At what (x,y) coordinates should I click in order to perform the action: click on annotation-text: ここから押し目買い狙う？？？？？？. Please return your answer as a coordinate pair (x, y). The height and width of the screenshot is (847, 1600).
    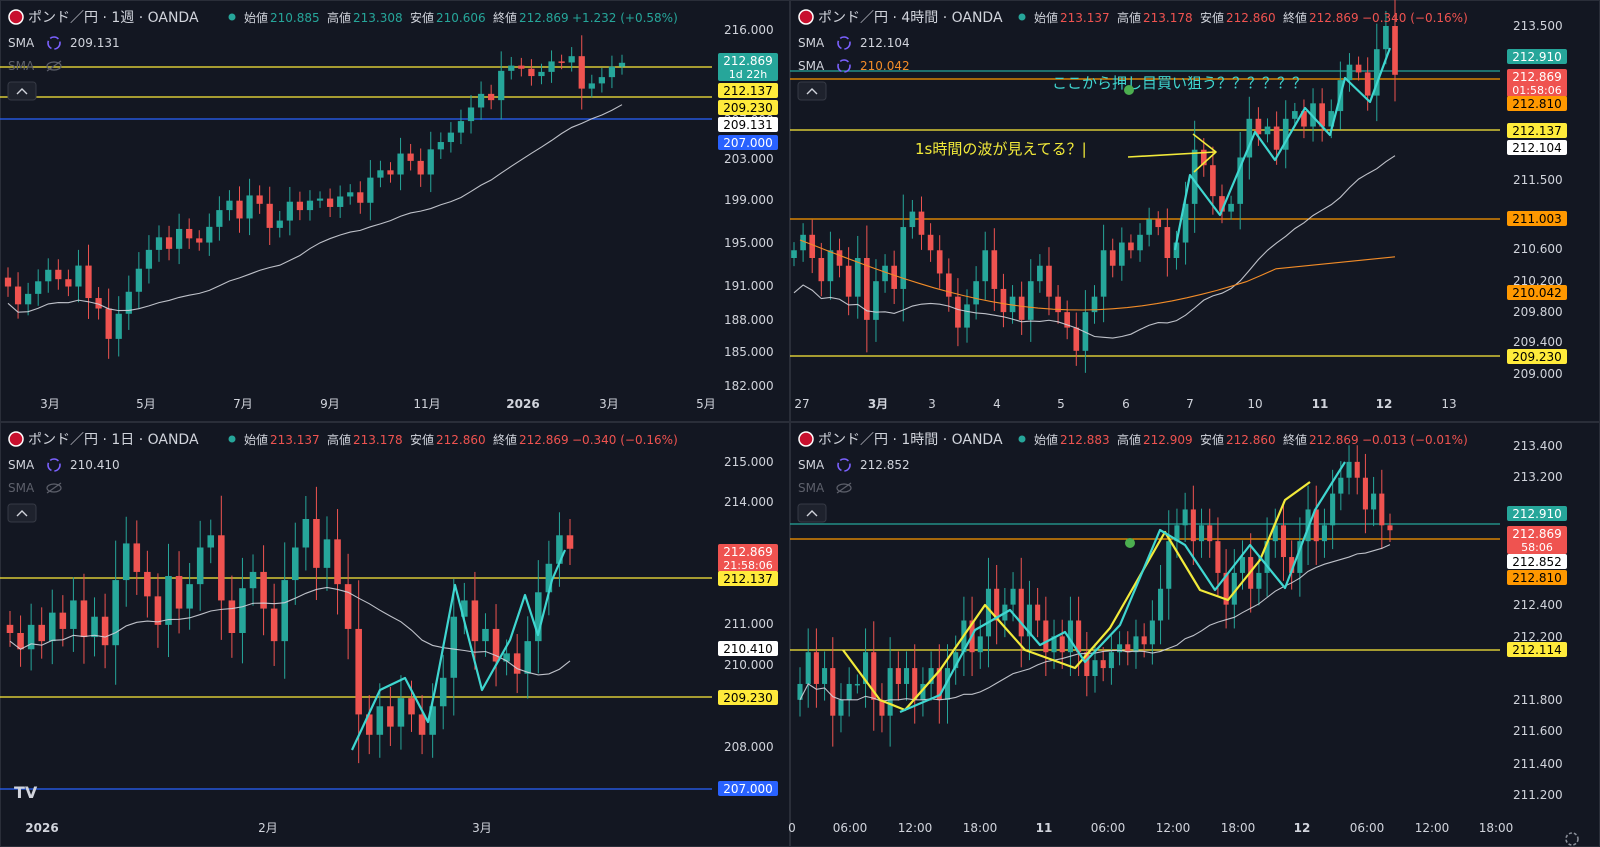
    Looking at the image, I should click on (1179, 83).